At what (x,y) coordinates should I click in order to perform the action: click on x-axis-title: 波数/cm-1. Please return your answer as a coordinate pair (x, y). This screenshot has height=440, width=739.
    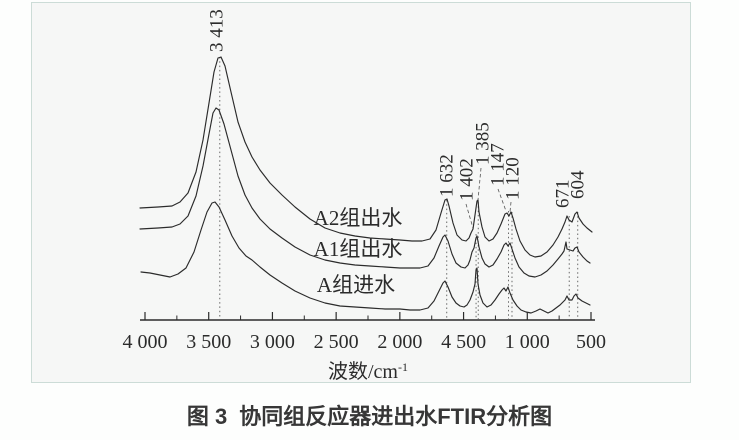
    Looking at the image, I should click on (368, 369).